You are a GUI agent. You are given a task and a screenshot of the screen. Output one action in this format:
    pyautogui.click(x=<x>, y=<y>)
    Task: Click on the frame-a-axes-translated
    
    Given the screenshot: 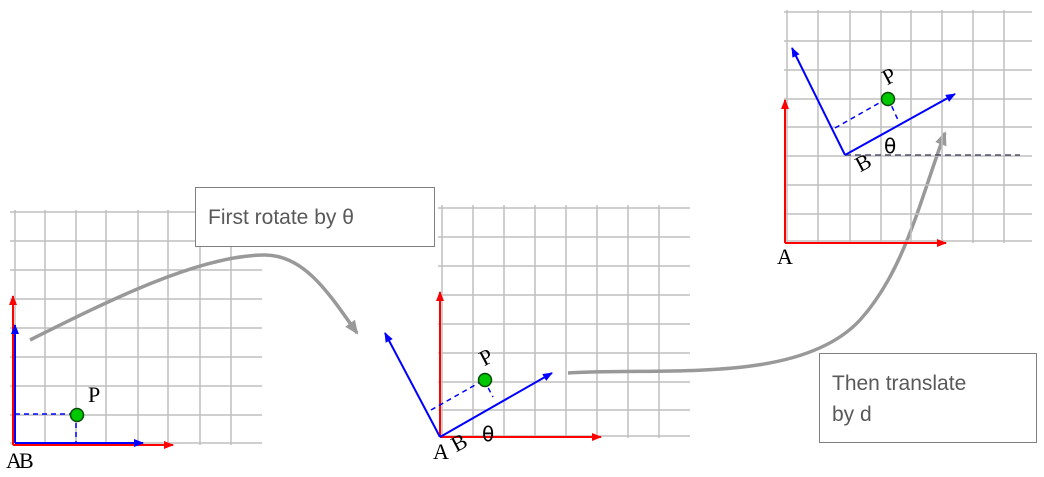 What is the action you would take?
    pyautogui.click(x=864, y=173)
    